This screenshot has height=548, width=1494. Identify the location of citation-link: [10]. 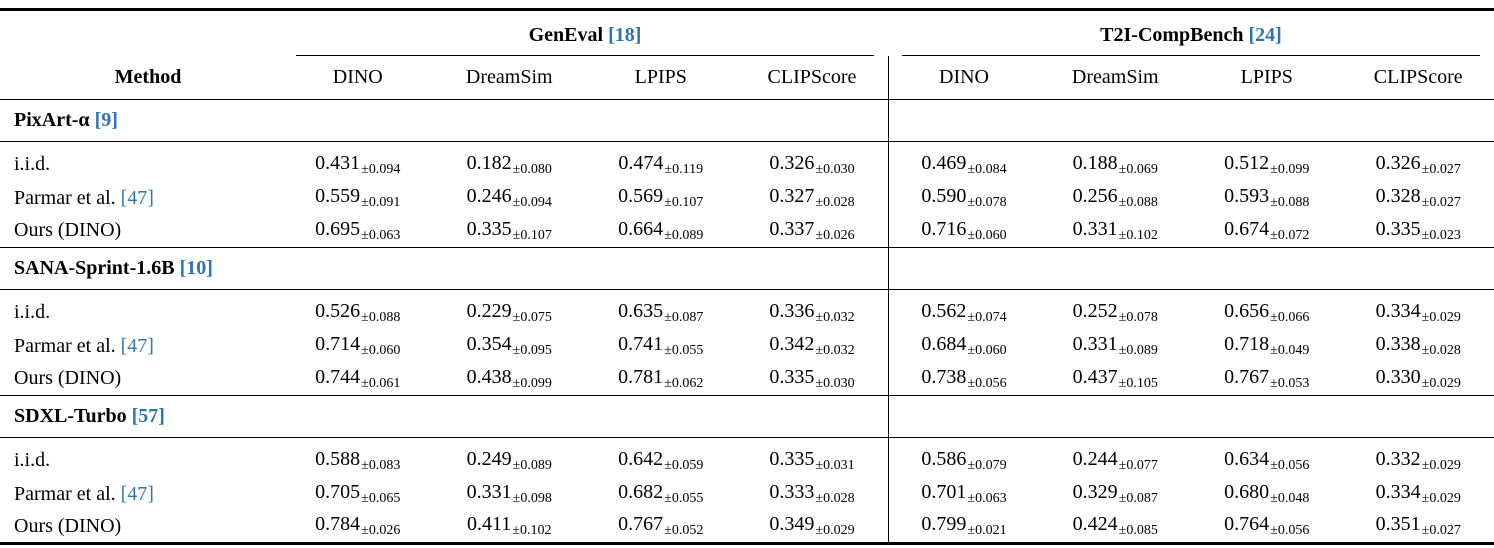
(196, 268).